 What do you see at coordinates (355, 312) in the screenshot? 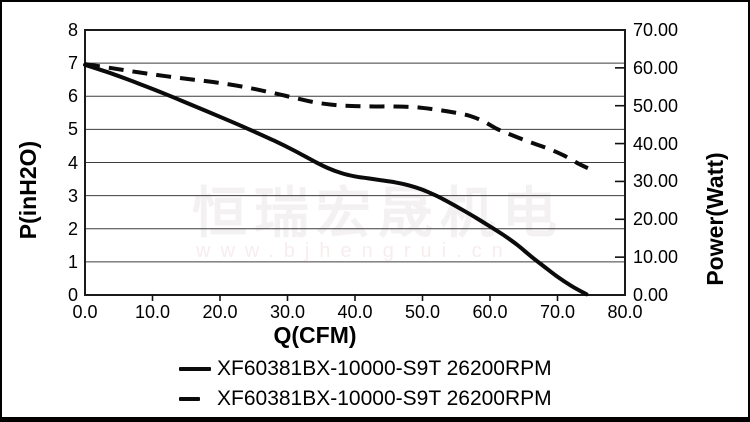
I see `x-axis-tick-label: 40.0` at bounding box center [355, 312].